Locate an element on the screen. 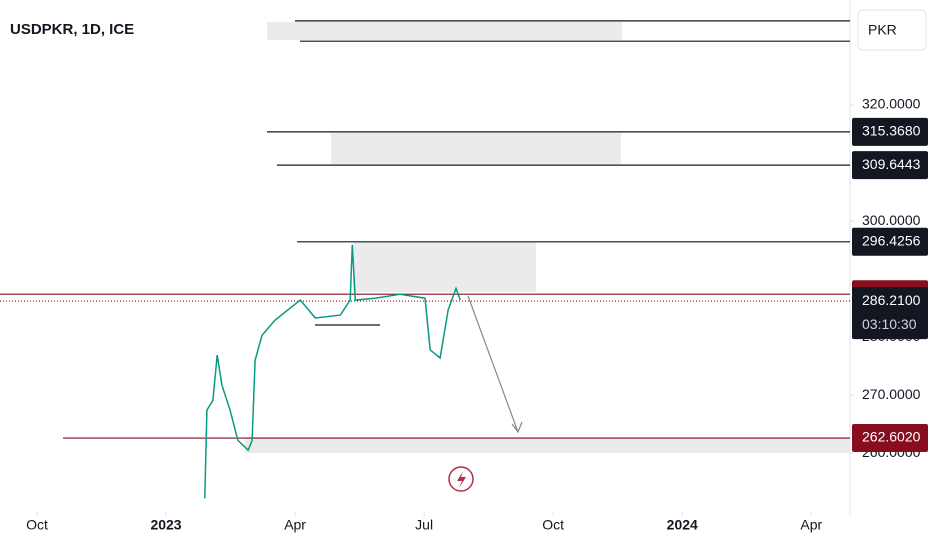 This screenshot has height=550, width=932. price-label: 309.6443 is located at coordinates (891, 164).